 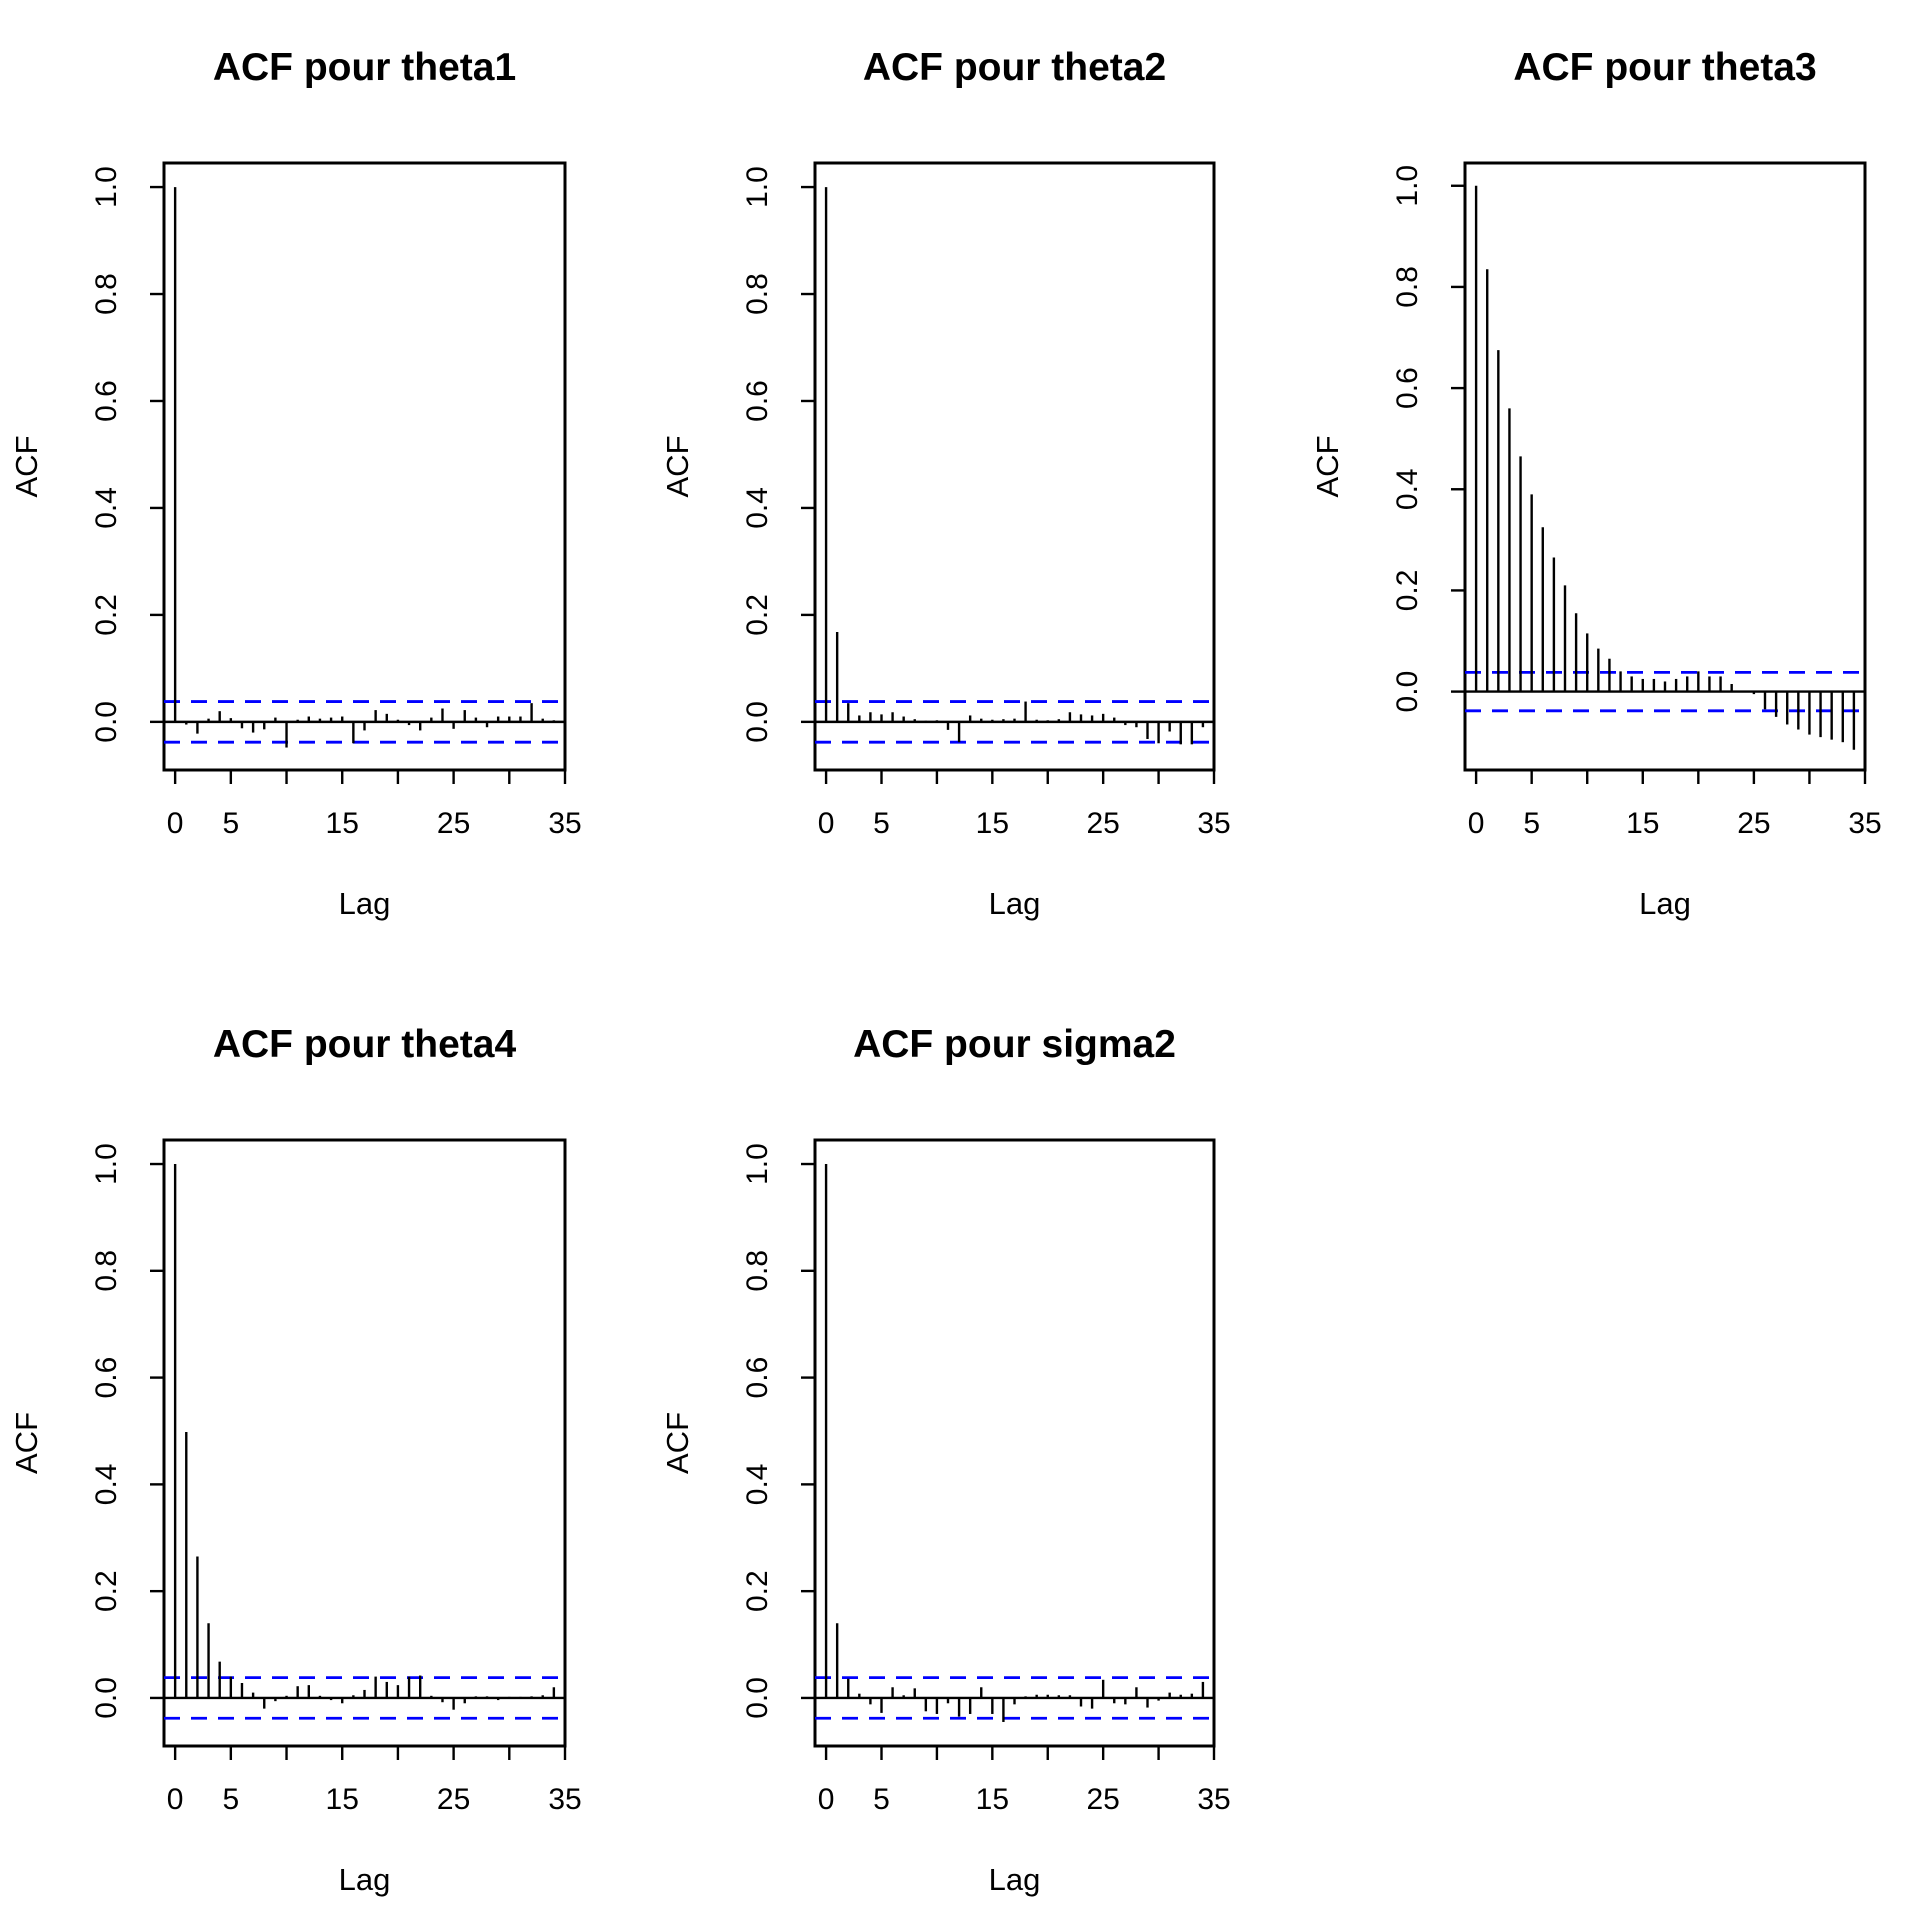 I want to click on chart-title: ACF pour theta2, so click(x=1014, y=67).